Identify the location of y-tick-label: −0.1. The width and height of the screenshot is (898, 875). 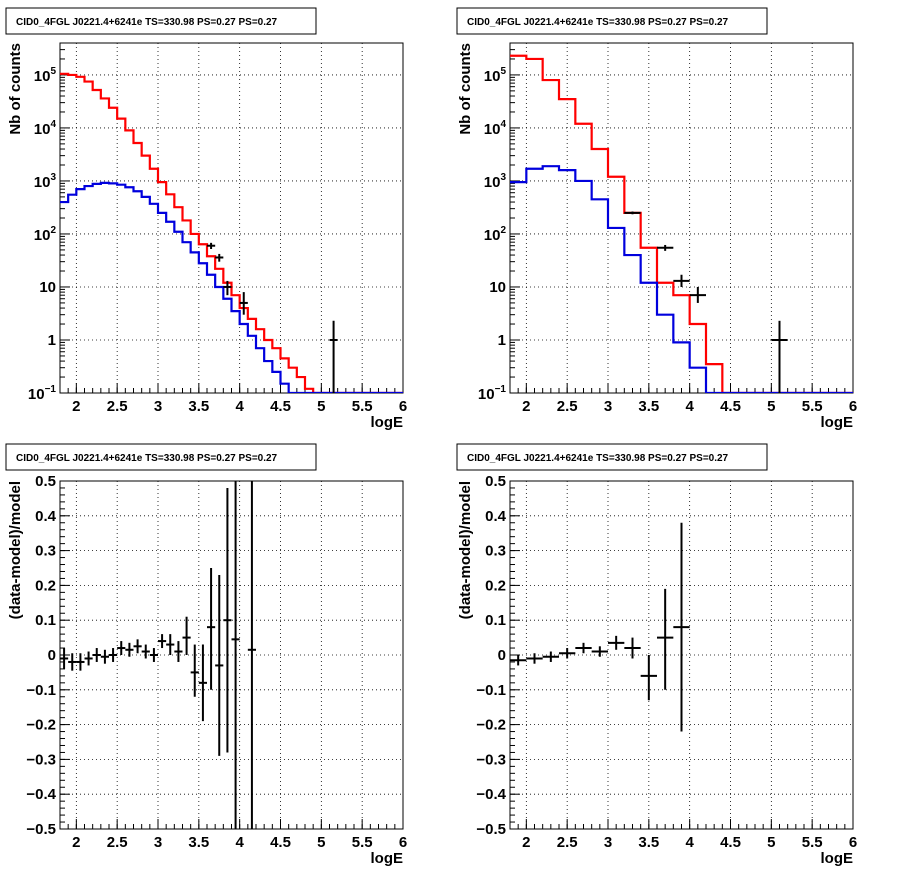
(491, 690).